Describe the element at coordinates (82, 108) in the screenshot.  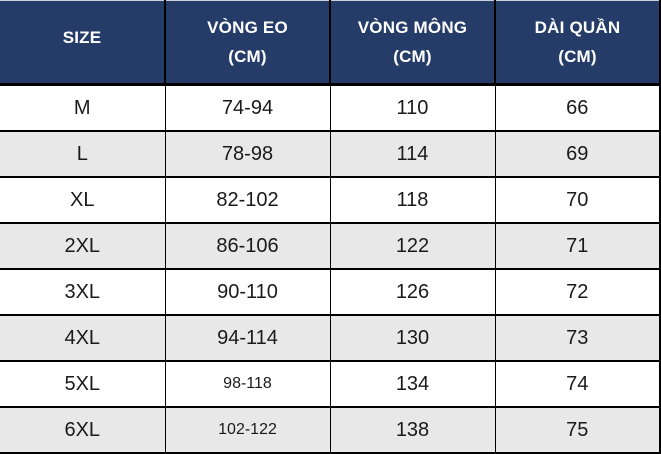
I see `size-cell: M` at that location.